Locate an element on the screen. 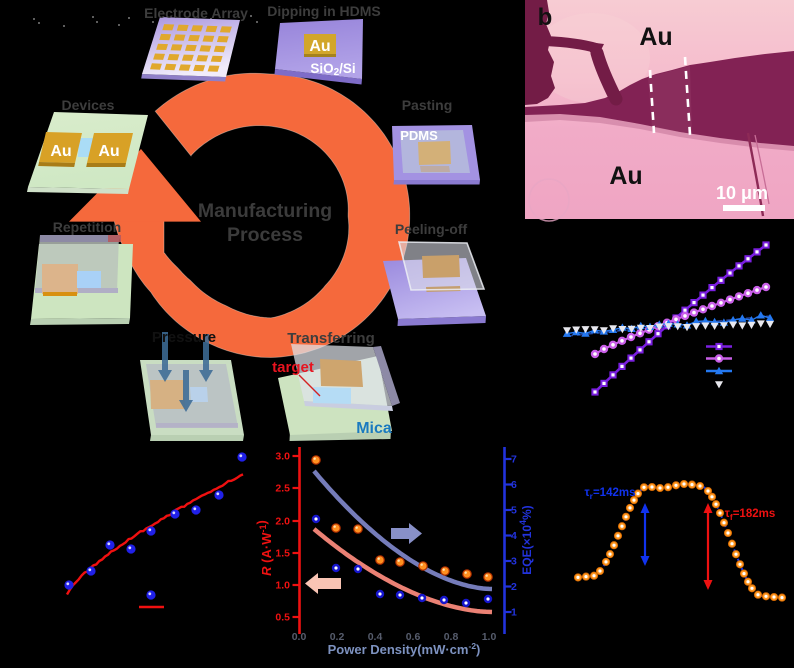 This screenshot has width=794, height=668. svg-text: PDMS is located at coordinates (419, 135).